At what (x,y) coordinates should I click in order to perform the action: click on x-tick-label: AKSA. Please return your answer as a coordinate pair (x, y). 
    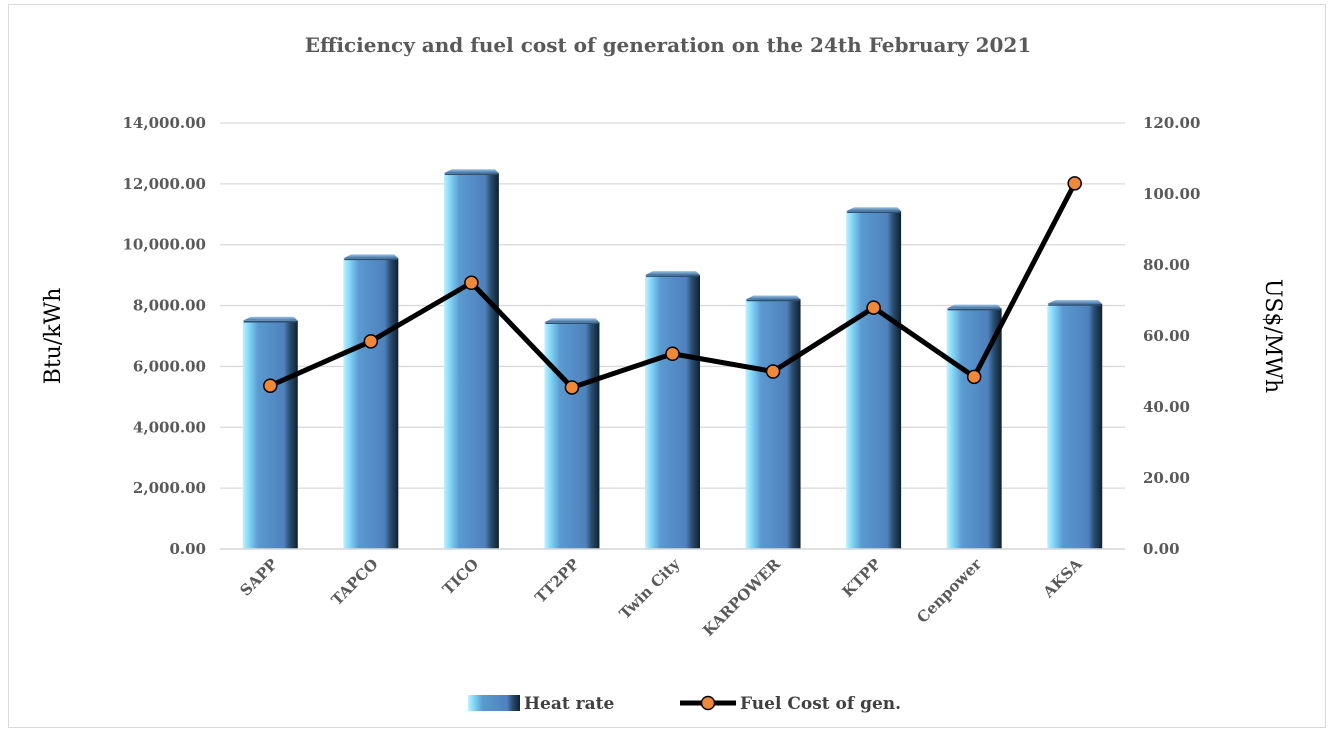
    Looking at the image, I should click on (1062, 578).